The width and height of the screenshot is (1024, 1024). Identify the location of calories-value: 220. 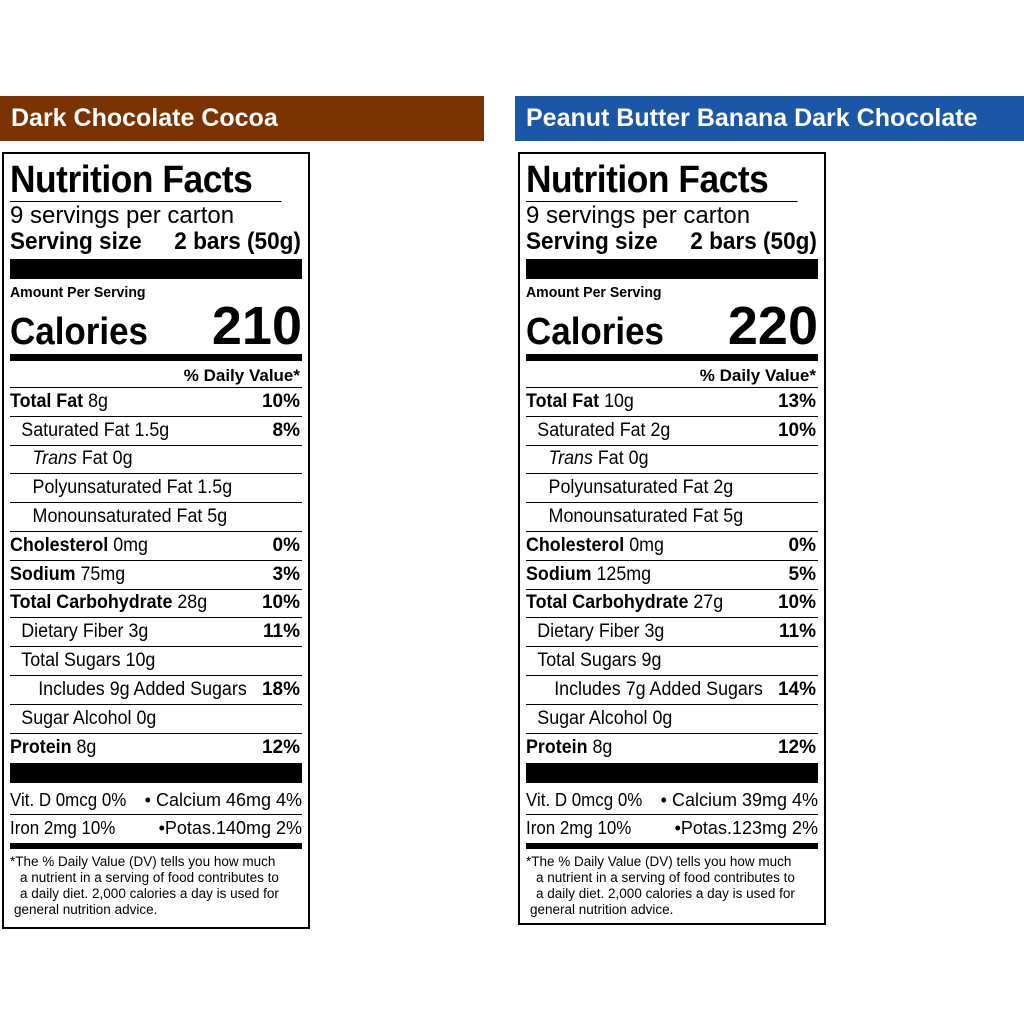
(772, 326).